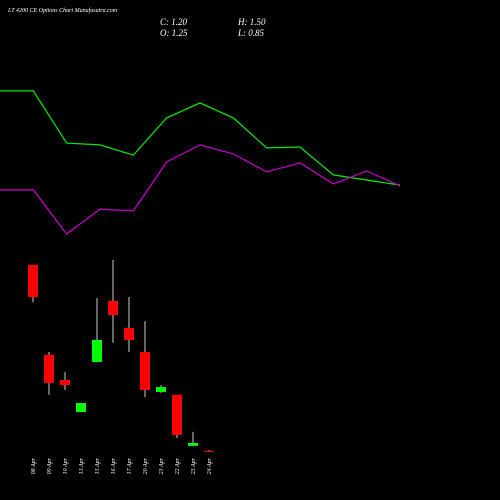 The height and width of the screenshot is (500, 500). Describe the element at coordinates (62, 10) in the screenshot. I see `chart-title: LT 4200 CE Options Chart Munafasutra.com` at that location.